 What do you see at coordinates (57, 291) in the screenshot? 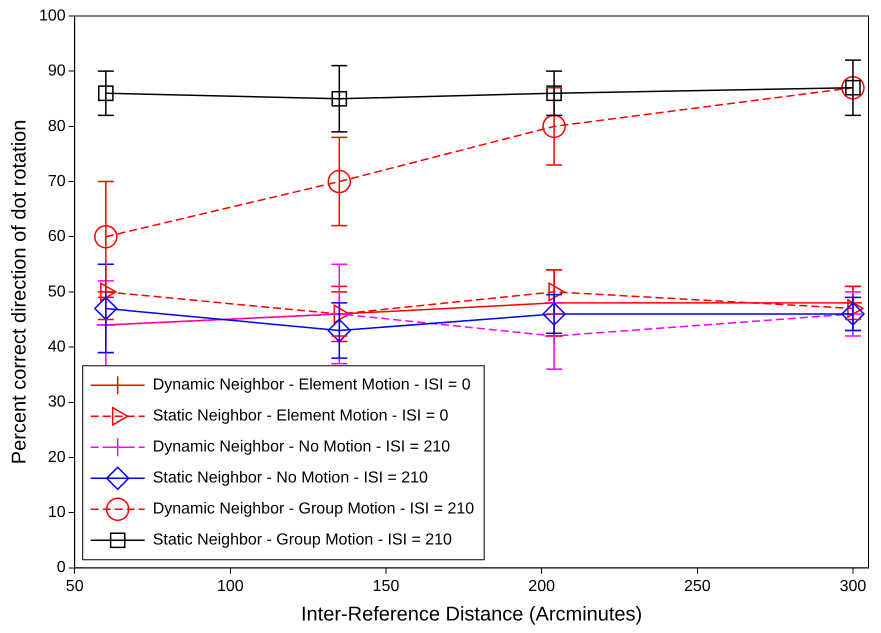
I see `y-tick-label: 50` at bounding box center [57, 291].